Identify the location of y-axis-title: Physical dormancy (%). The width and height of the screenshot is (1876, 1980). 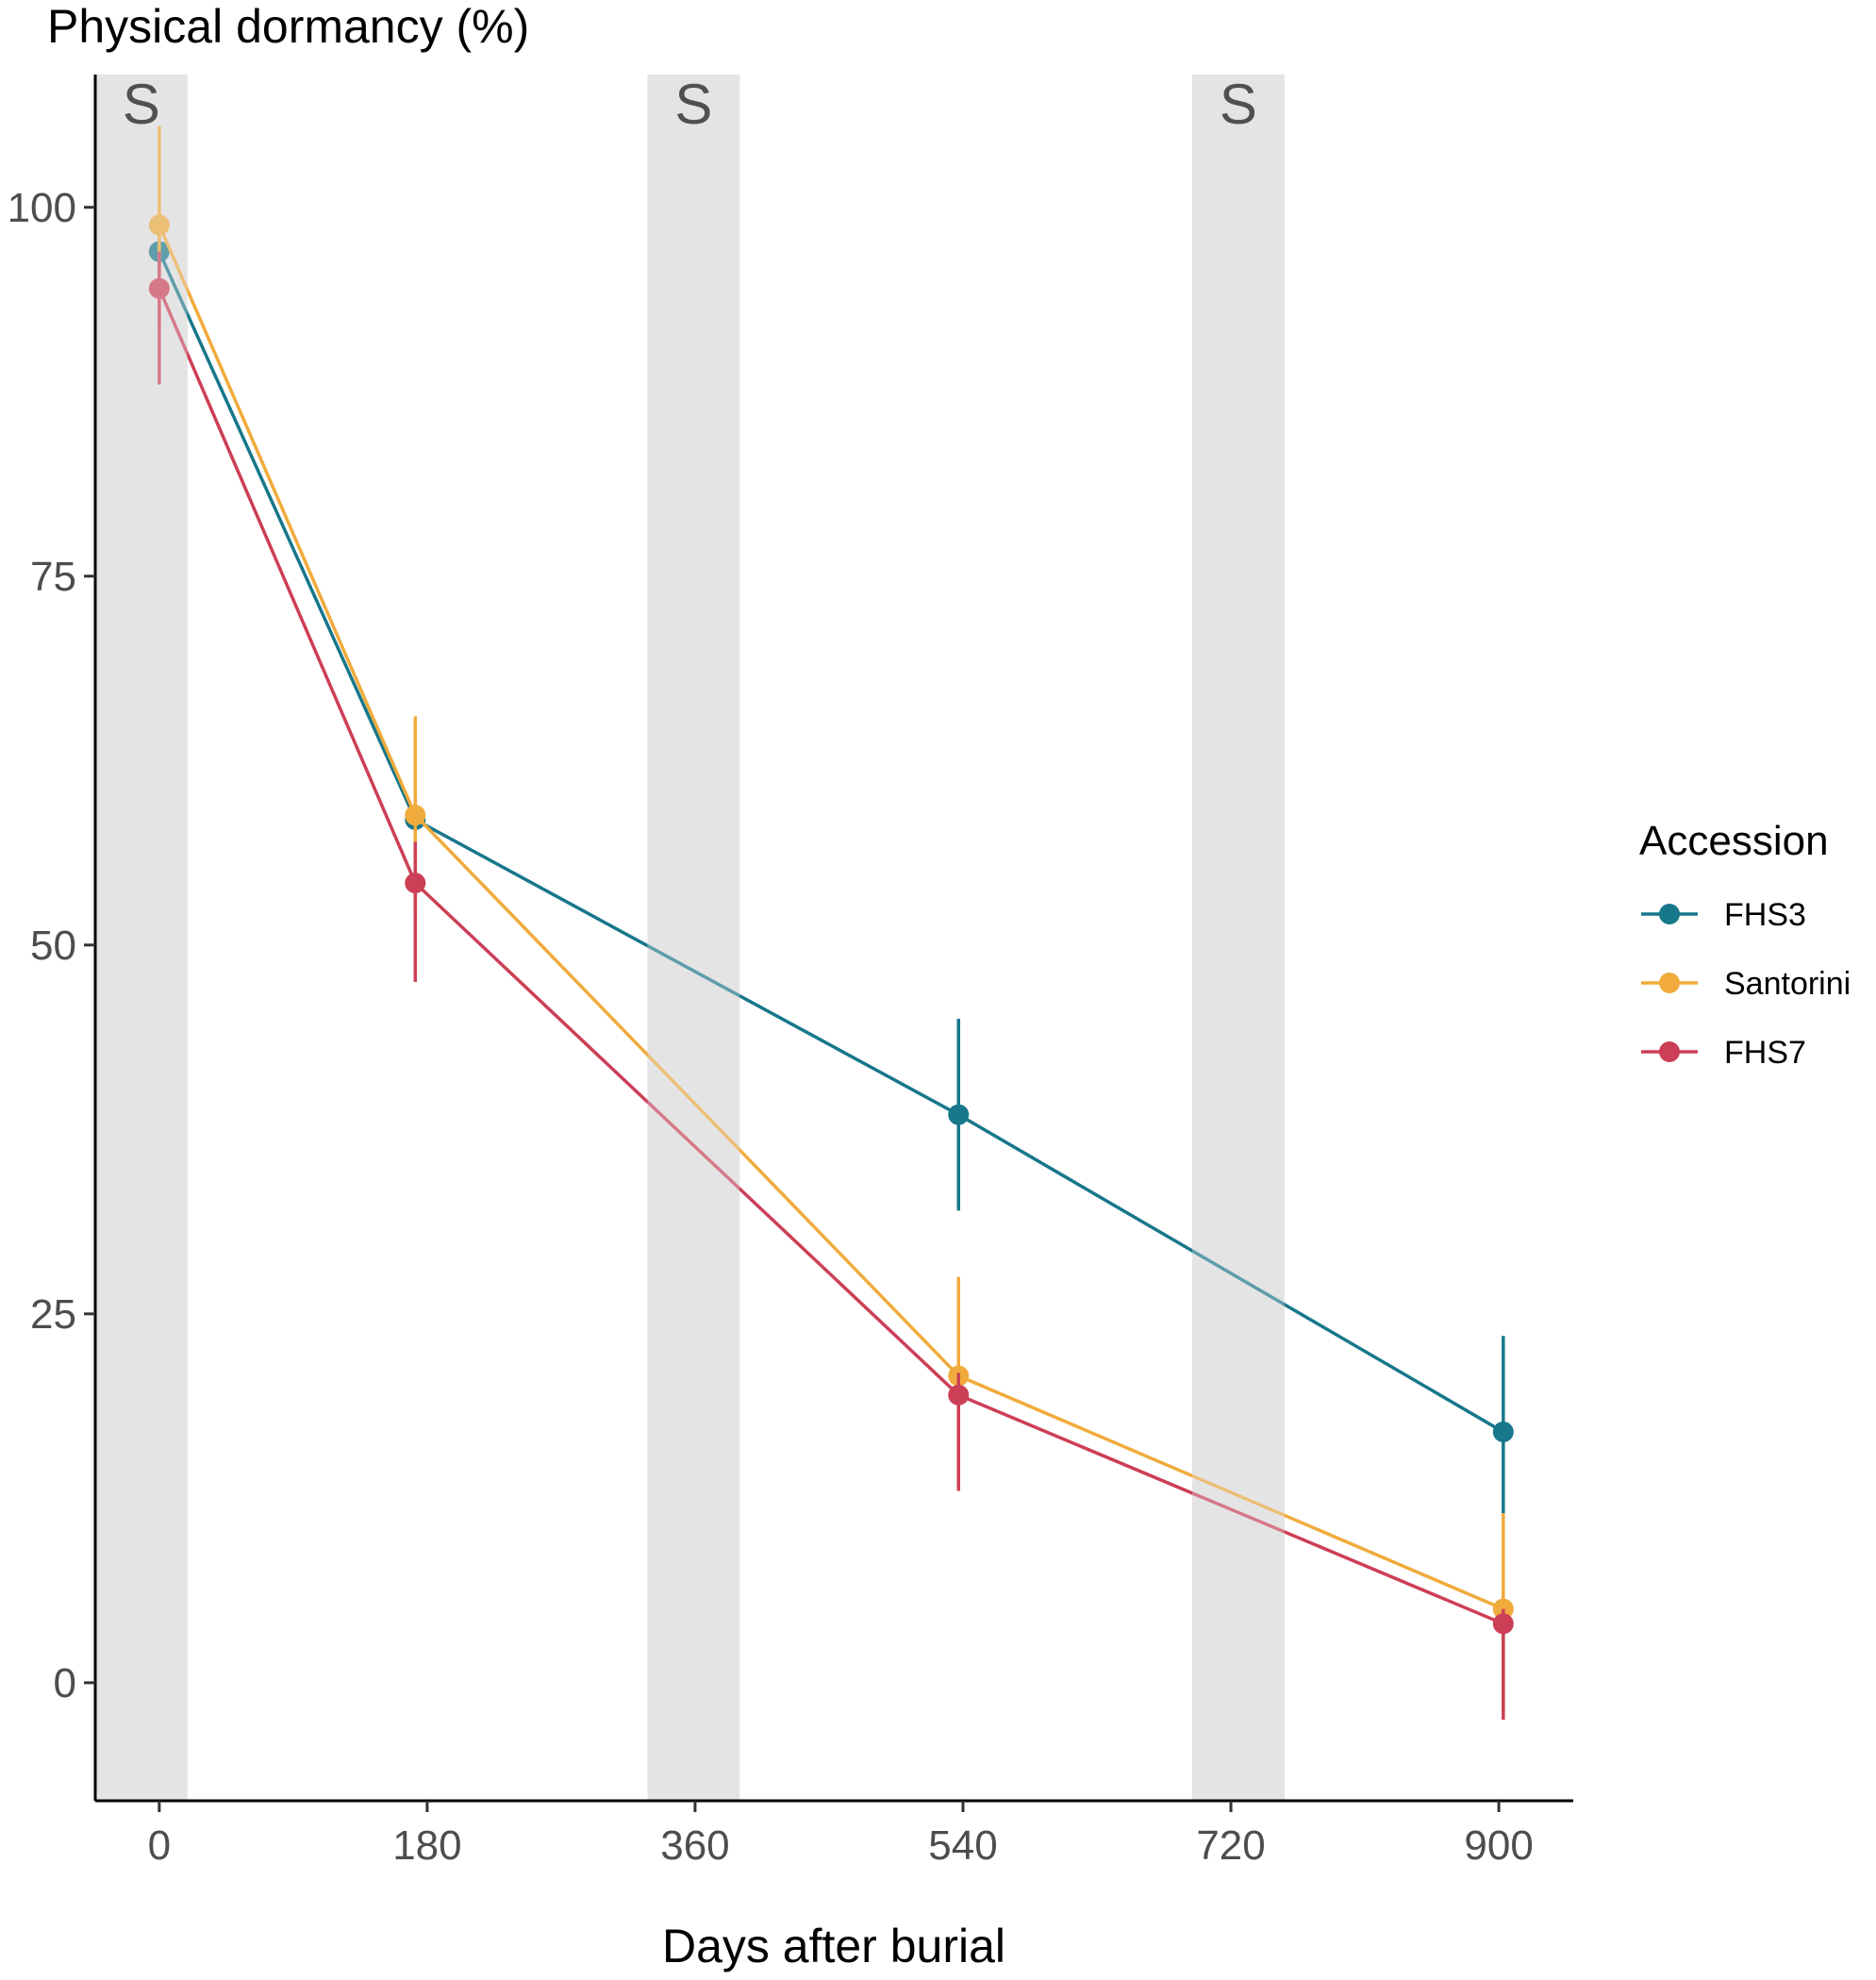
(288, 27).